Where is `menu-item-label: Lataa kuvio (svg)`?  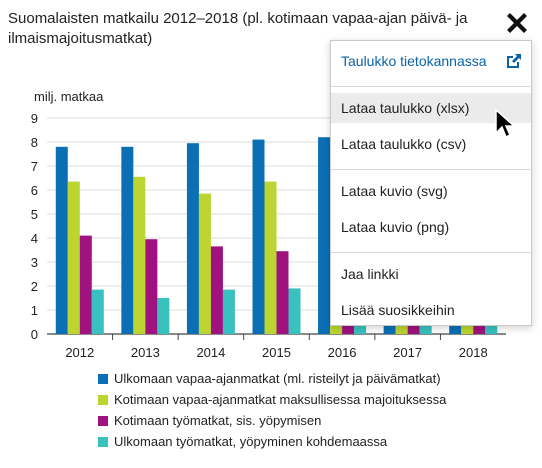
menu-item-label: Lataa kuvio (svg) is located at coordinates (394, 191).